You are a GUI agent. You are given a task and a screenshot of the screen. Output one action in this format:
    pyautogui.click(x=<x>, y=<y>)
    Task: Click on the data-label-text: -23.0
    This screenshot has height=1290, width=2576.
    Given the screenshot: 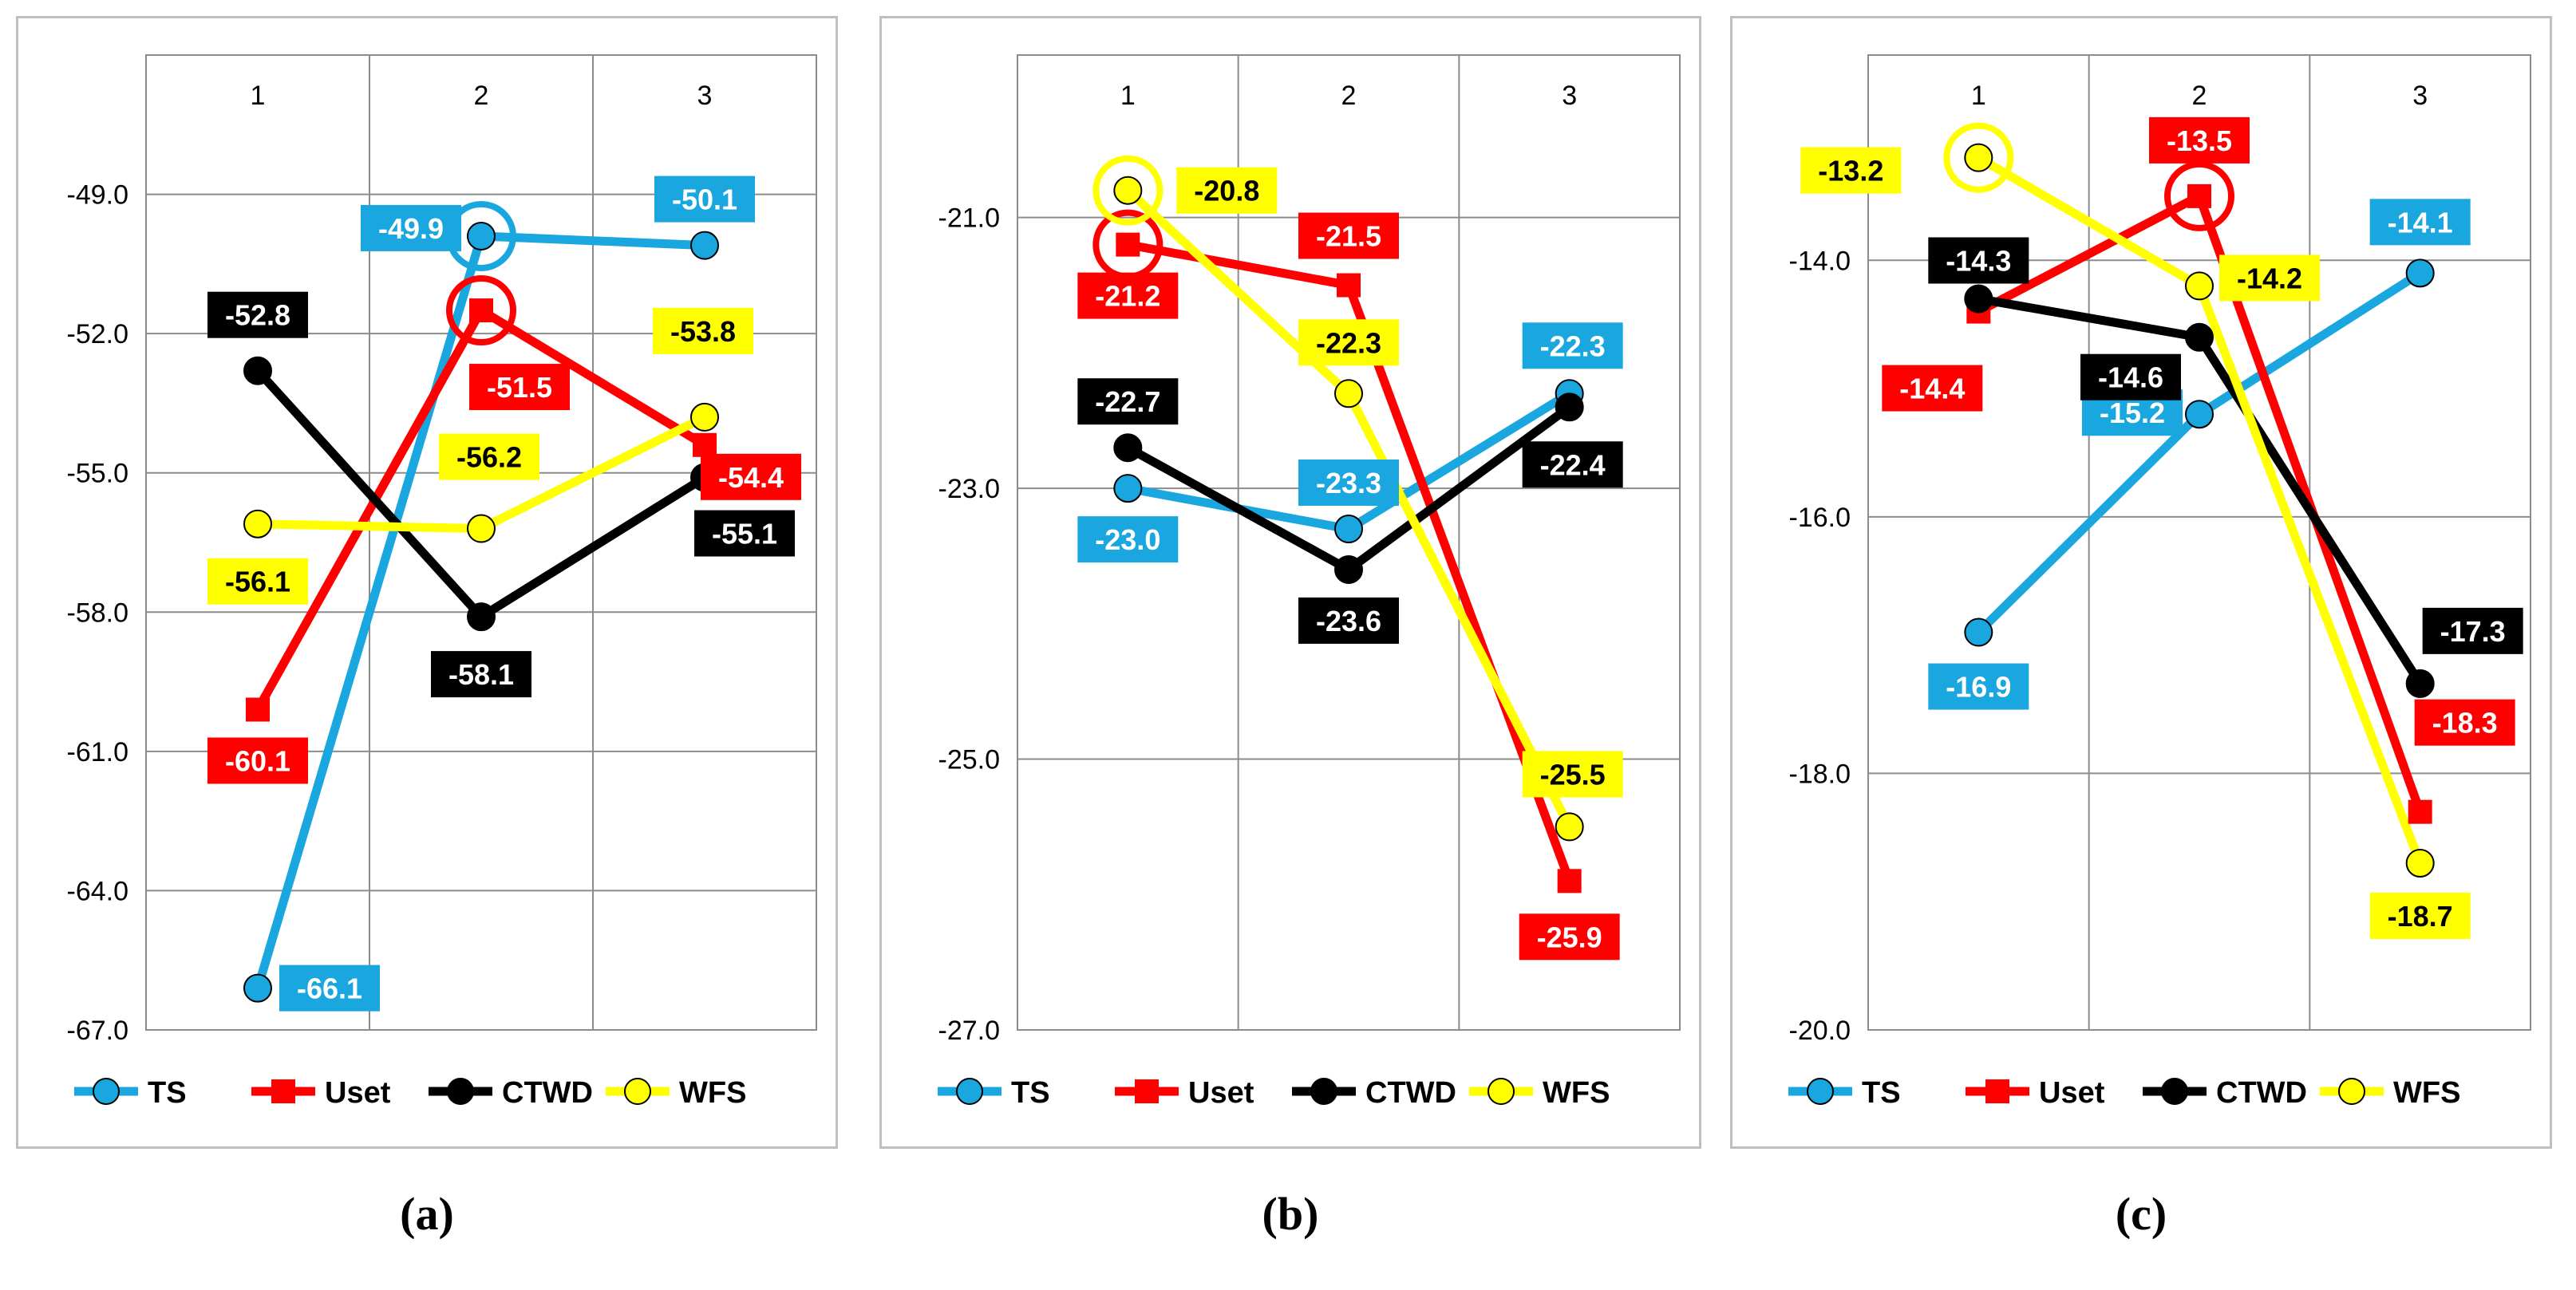 What is the action you would take?
    pyautogui.click(x=1127, y=539)
    